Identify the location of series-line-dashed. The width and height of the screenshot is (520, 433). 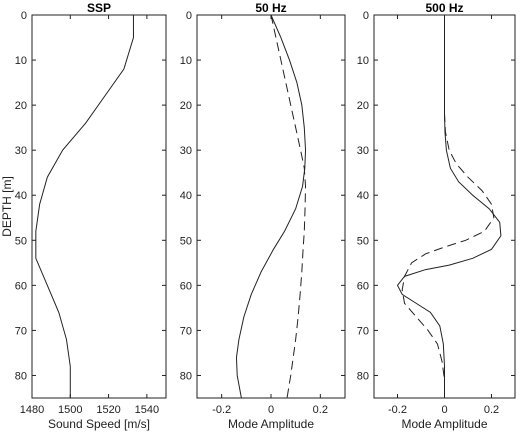
(288, 206).